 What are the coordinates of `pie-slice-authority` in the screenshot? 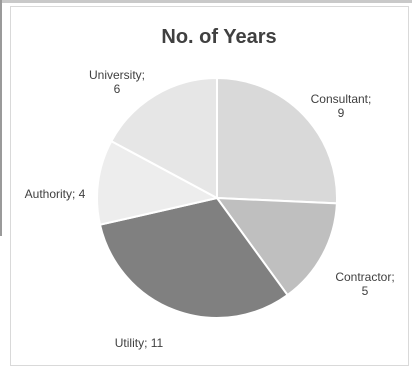 It's located at (158, 182).